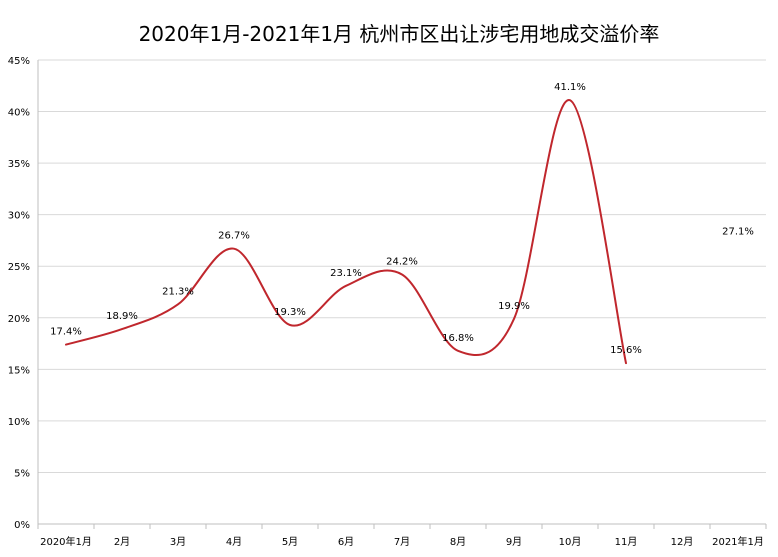 Image resolution: width=778 pixels, height=557 pixels. Describe the element at coordinates (234, 542) in the screenshot. I see `x-tick-label: 4月` at that location.